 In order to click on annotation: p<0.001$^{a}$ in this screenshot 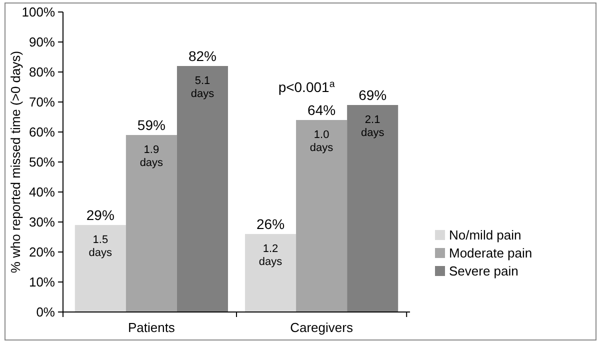, I will do `click(307, 86)`.